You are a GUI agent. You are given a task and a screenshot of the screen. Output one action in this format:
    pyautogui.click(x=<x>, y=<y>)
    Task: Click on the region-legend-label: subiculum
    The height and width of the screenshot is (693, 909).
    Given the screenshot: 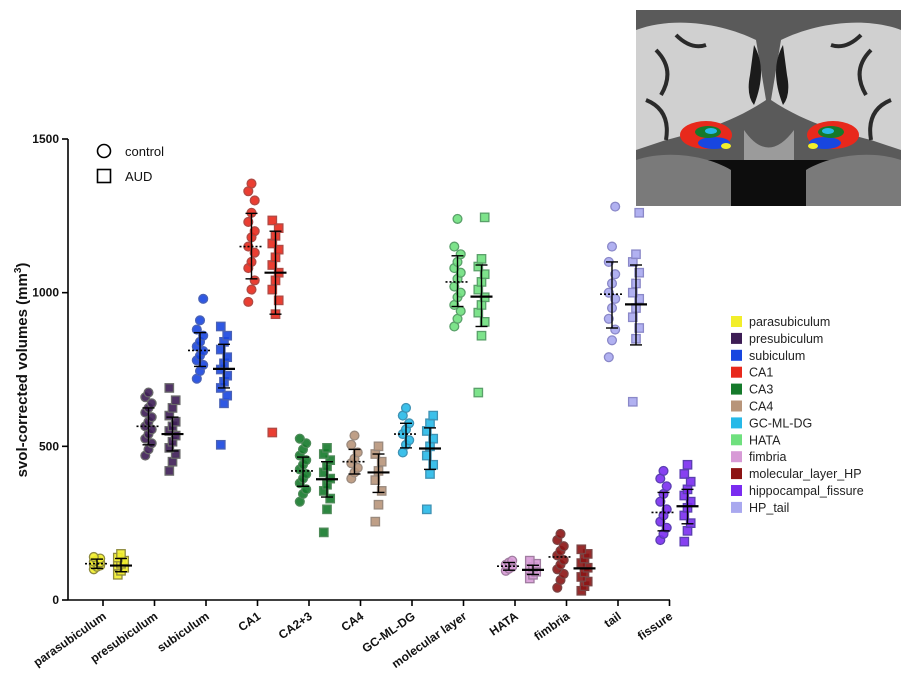 What is the action you would take?
    pyautogui.click(x=777, y=356)
    